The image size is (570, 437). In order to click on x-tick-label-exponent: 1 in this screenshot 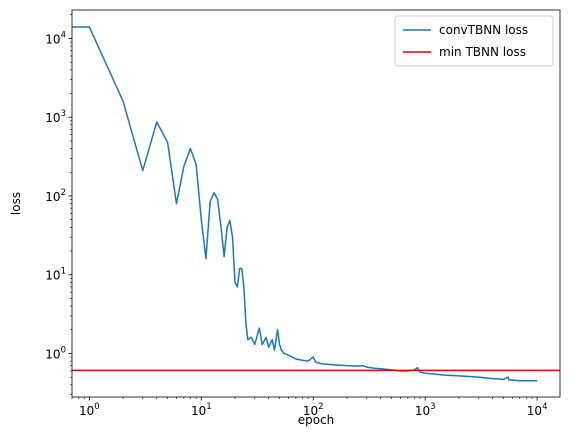, I will do `click(208, 407)`.